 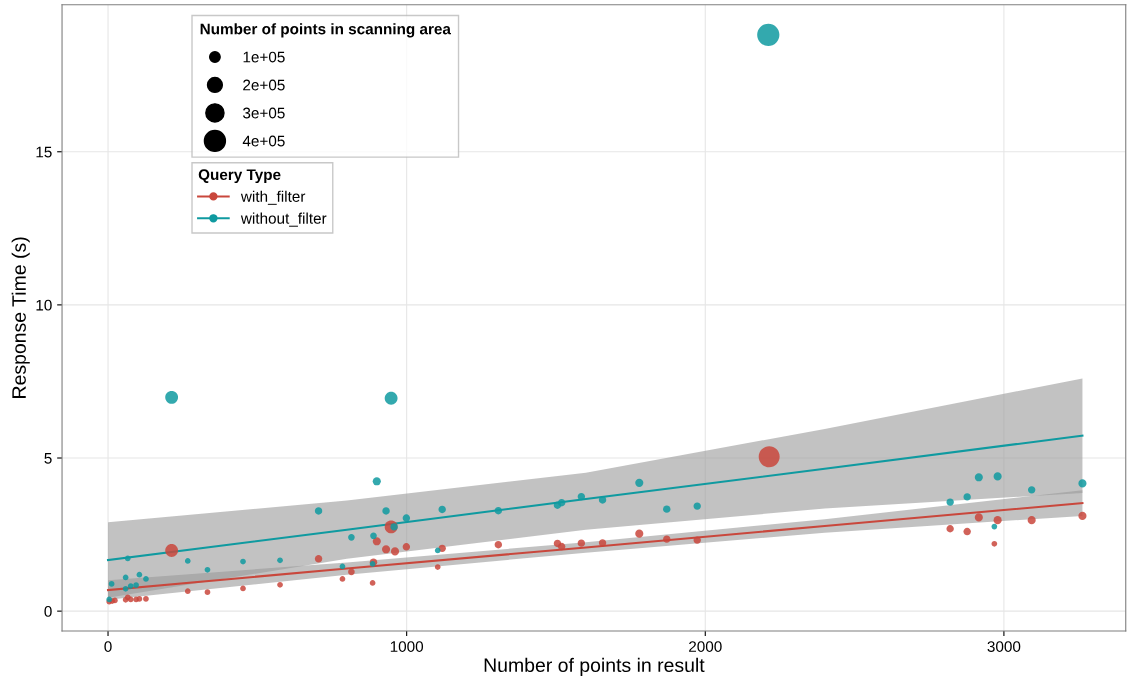 I want to click on y-tick-label: 0, so click(x=48, y=611).